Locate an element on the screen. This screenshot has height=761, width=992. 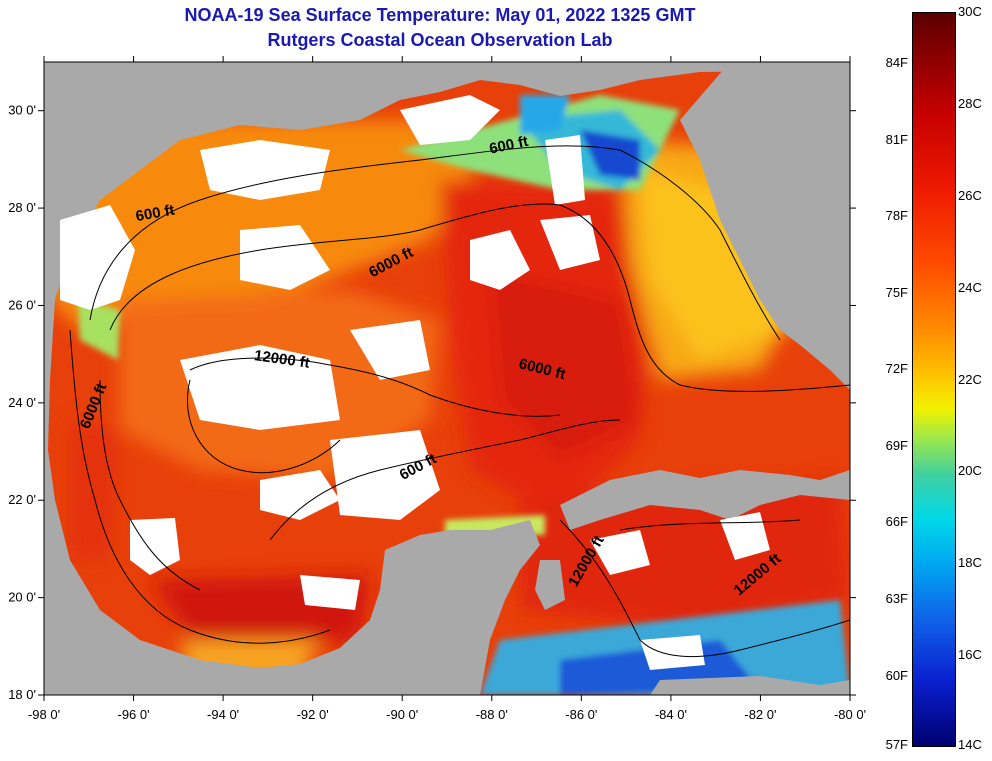
x-tick-label: -94 0' is located at coordinates (223, 714).